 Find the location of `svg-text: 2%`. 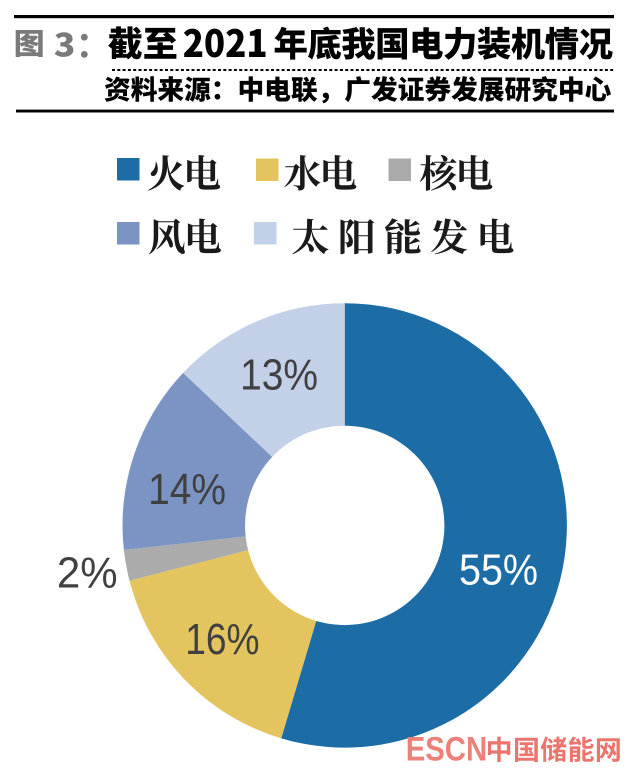

svg-text: 2% is located at coordinates (87, 573).